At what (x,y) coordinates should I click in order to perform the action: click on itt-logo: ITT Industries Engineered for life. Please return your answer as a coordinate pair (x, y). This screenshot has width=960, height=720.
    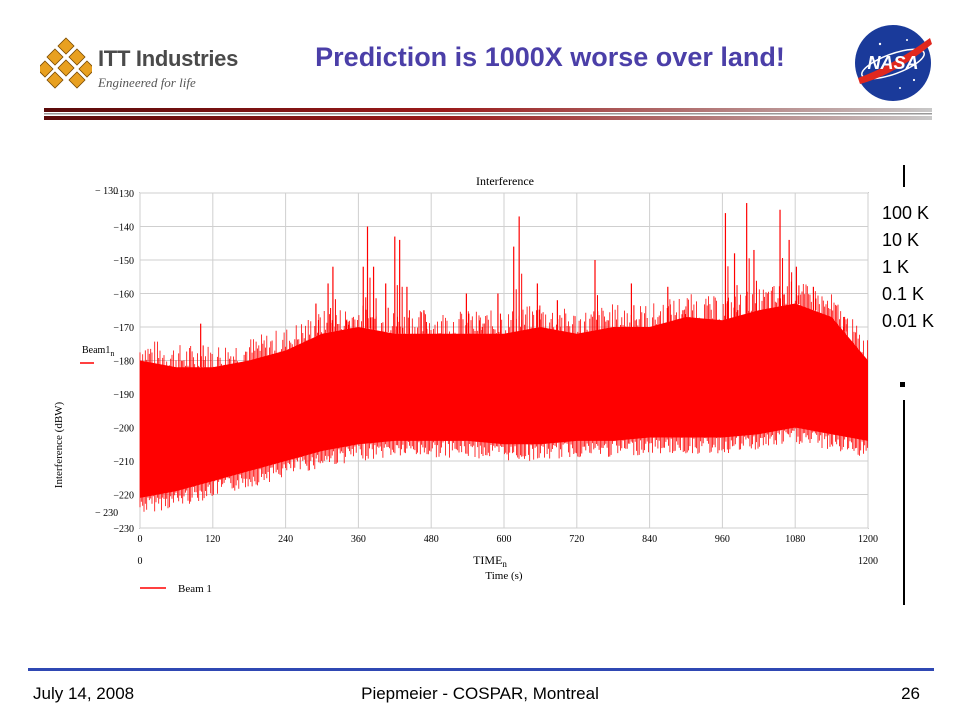
    Looking at the image, I should click on (142, 66).